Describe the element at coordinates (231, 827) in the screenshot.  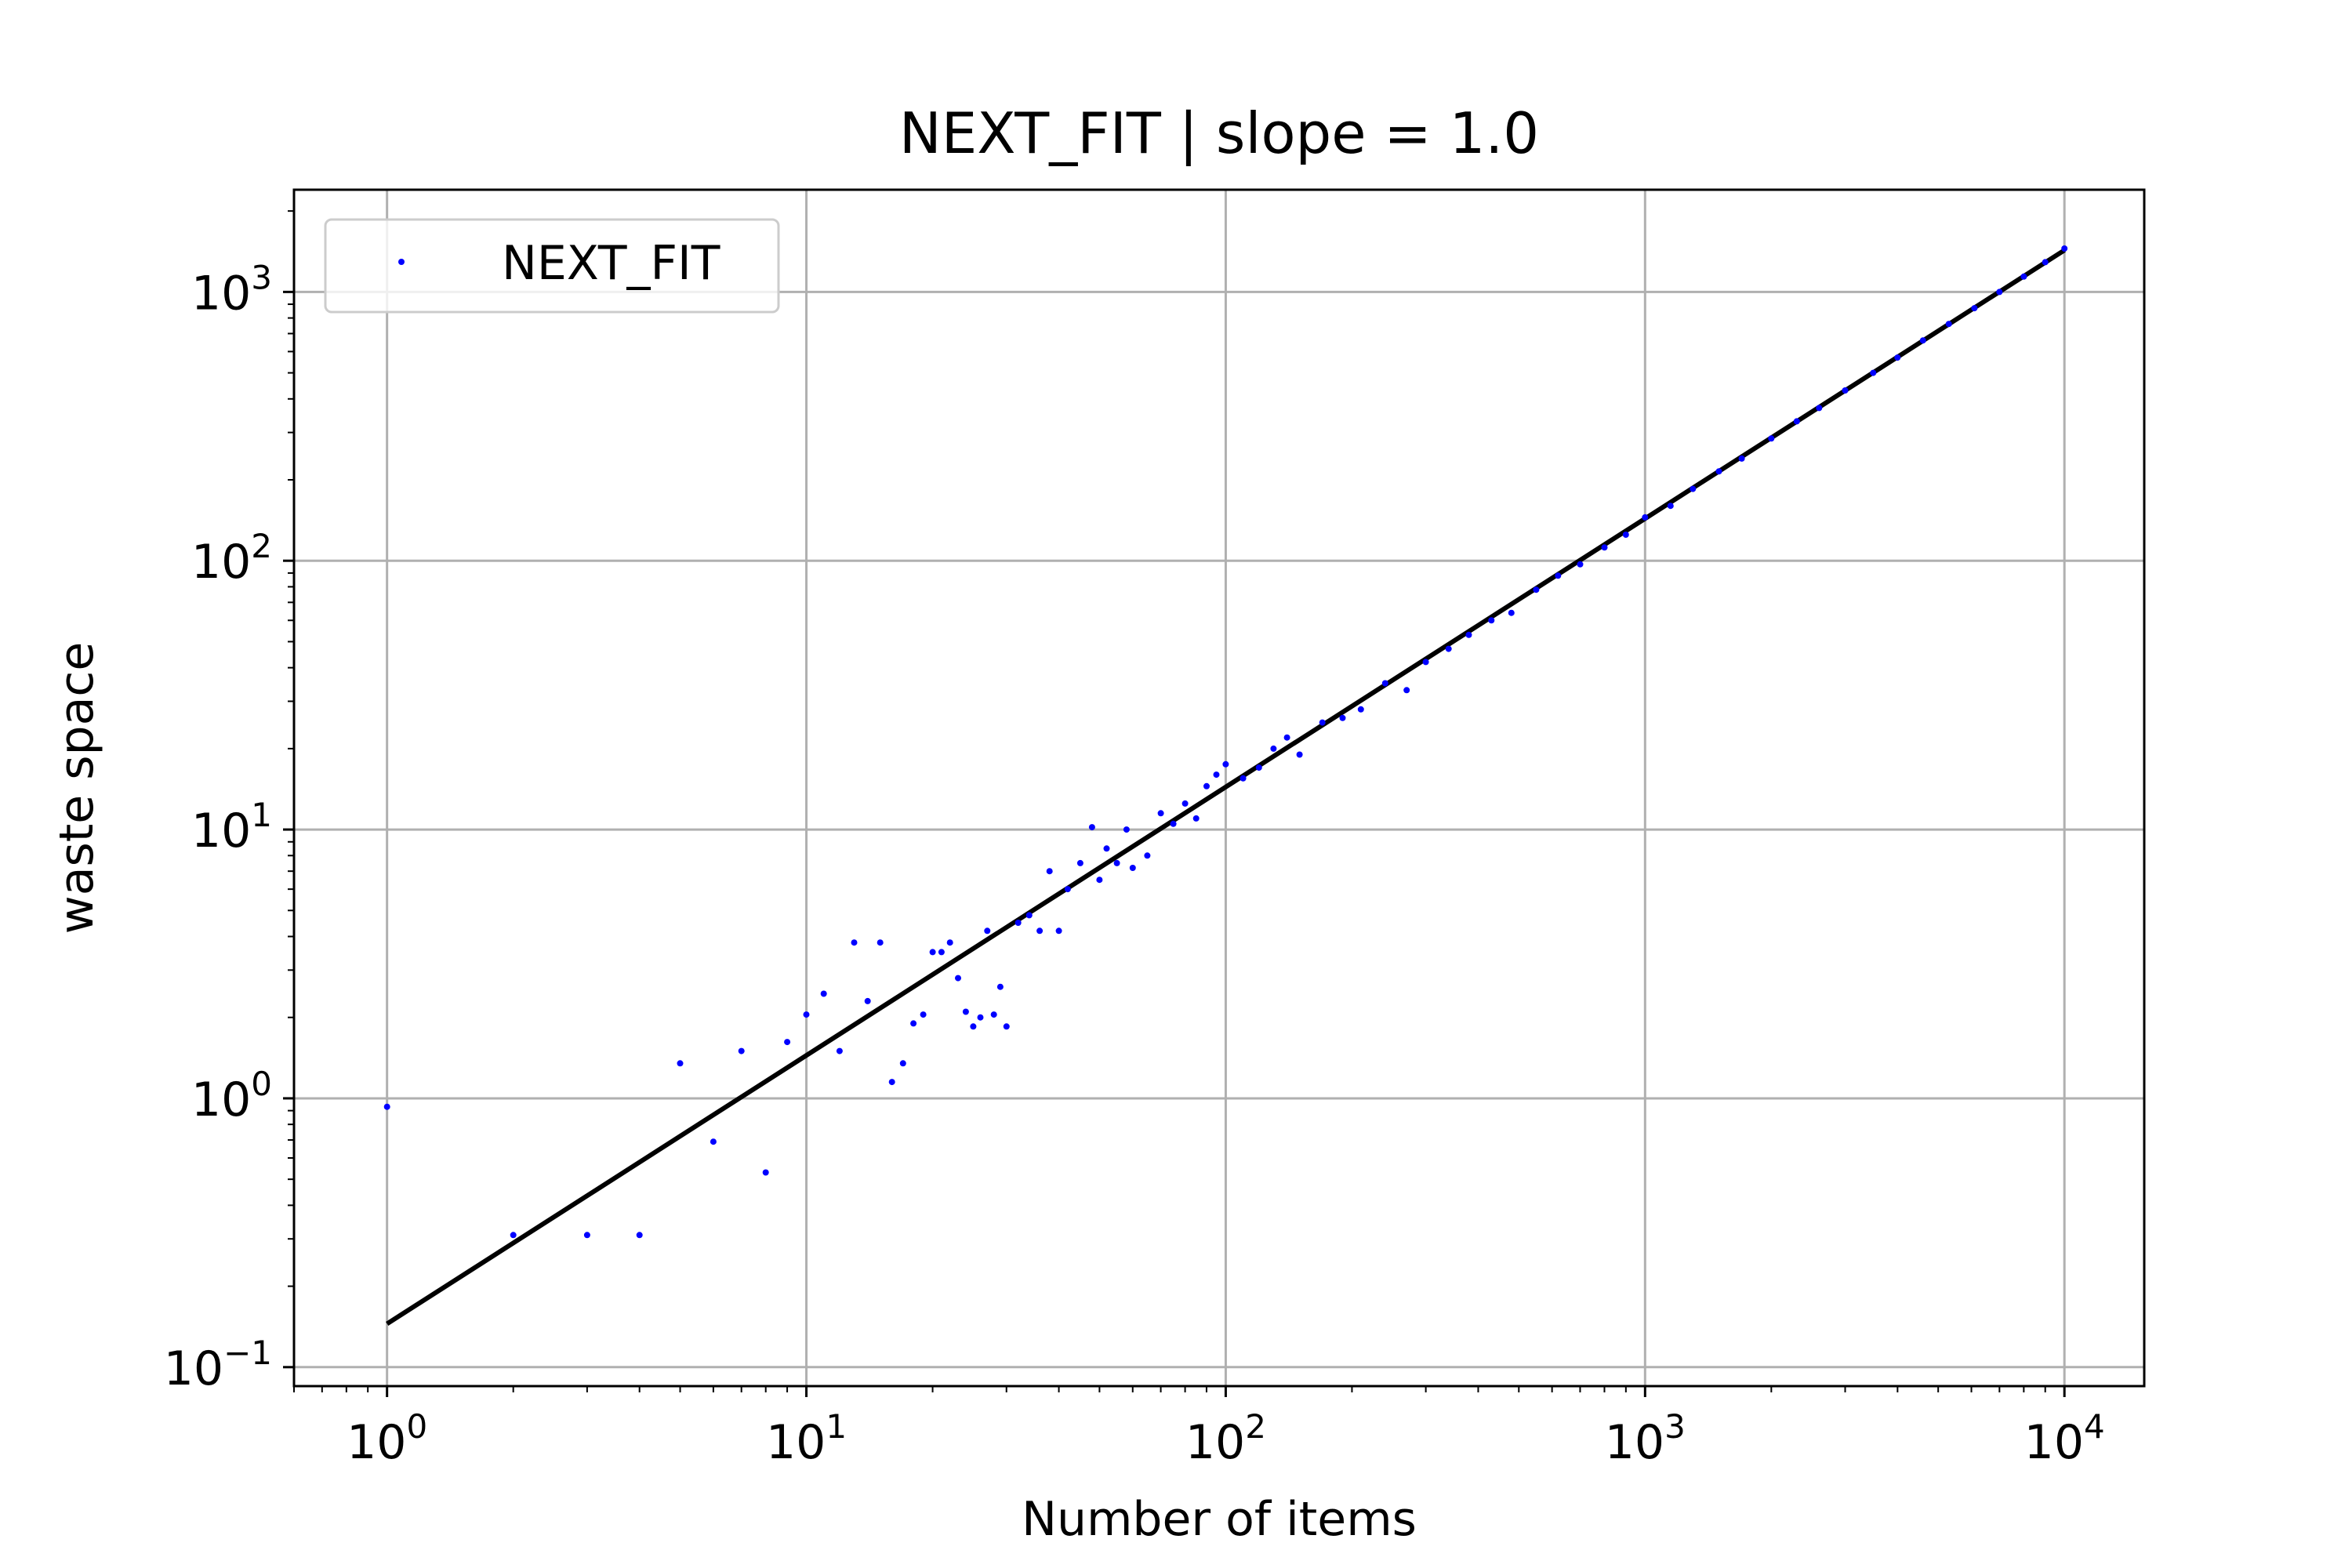
I see `y-tick-label: 10¹` at that location.